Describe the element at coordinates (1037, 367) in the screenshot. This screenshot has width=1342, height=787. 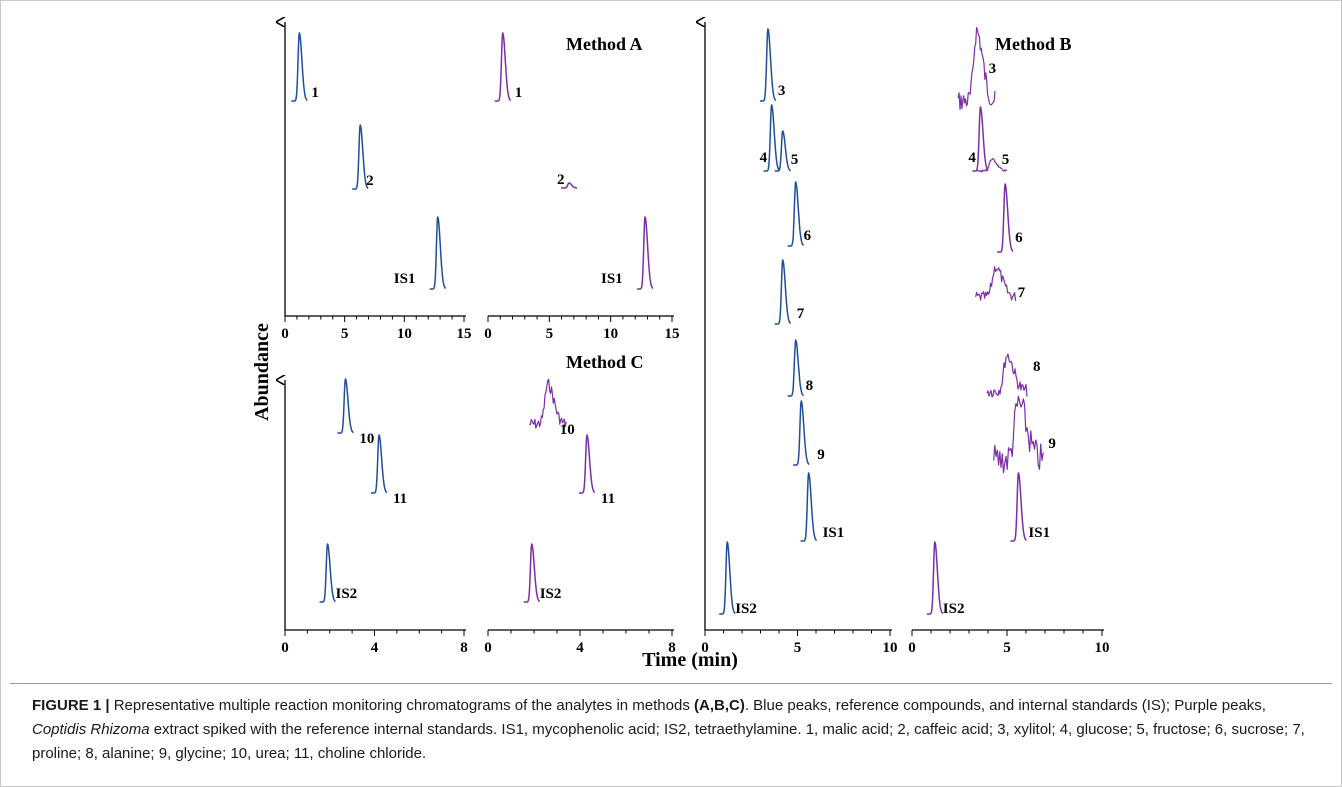
I see `panel-6-peak-label-8: 8` at that location.